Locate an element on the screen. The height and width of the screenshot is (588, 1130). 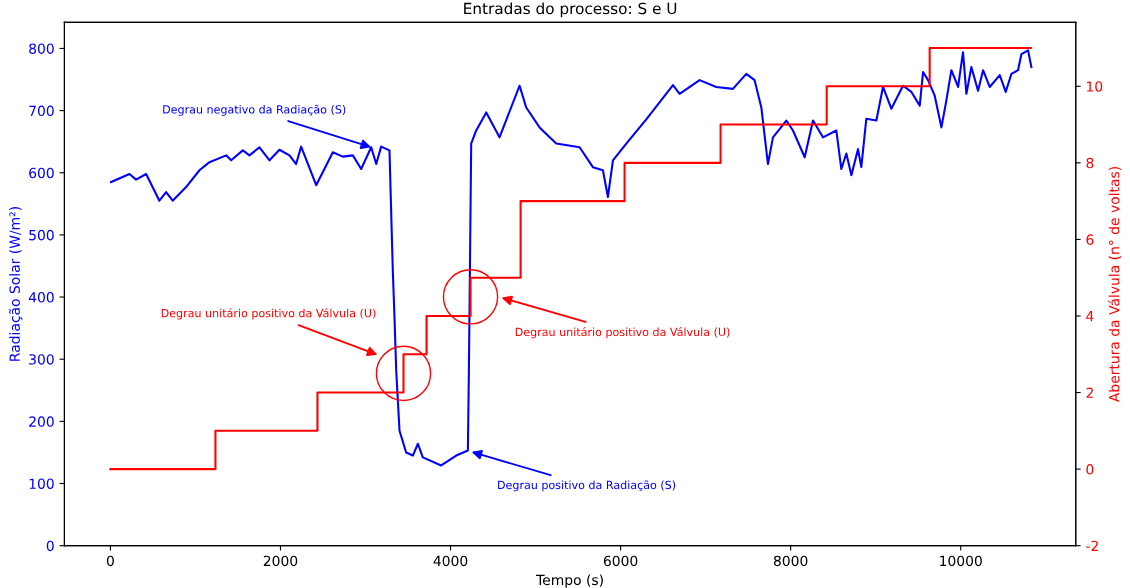
x-tick-label: 2000 is located at coordinates (280, 561).